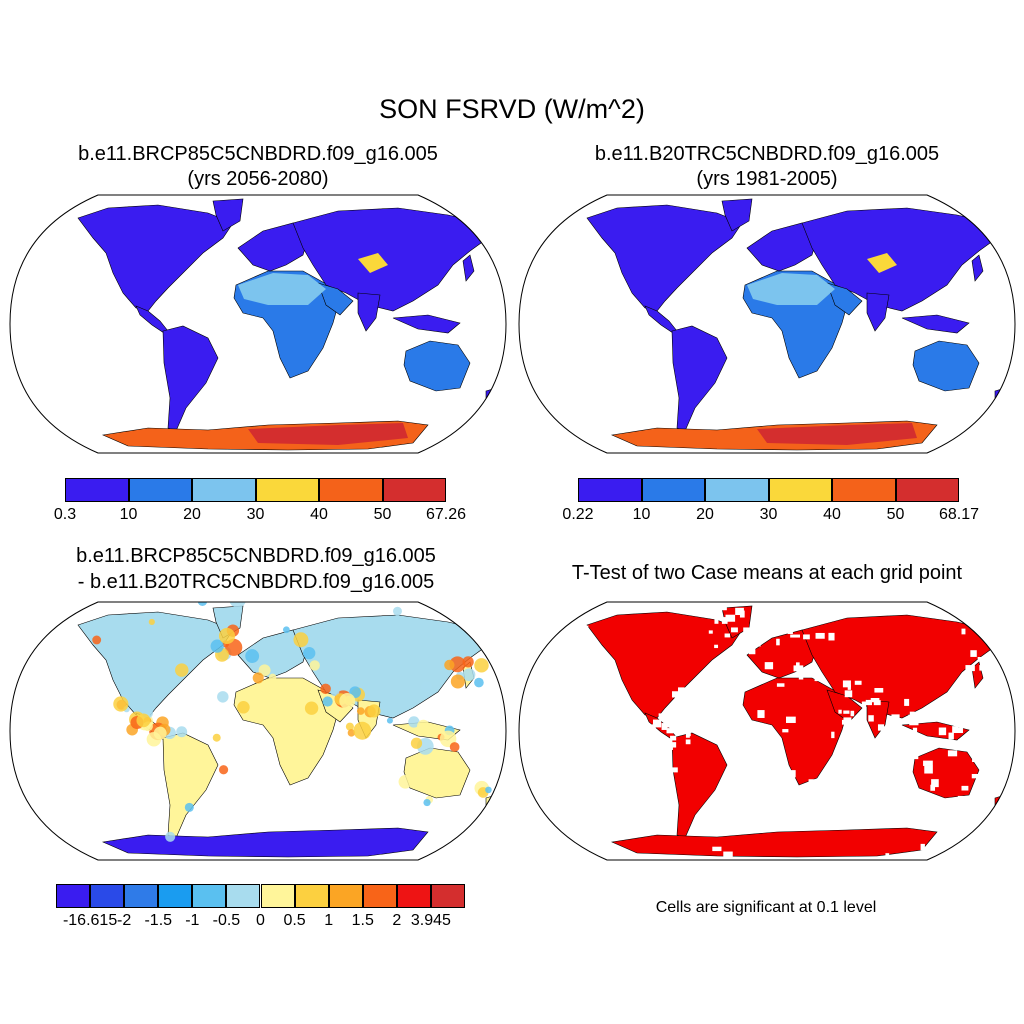 This screenshot has width=1024, height=1024. What do you see at coordinates (641, 514) in the screenshot?
I see `colorbar-tick-label: 10` at bounding box center [641, 514].